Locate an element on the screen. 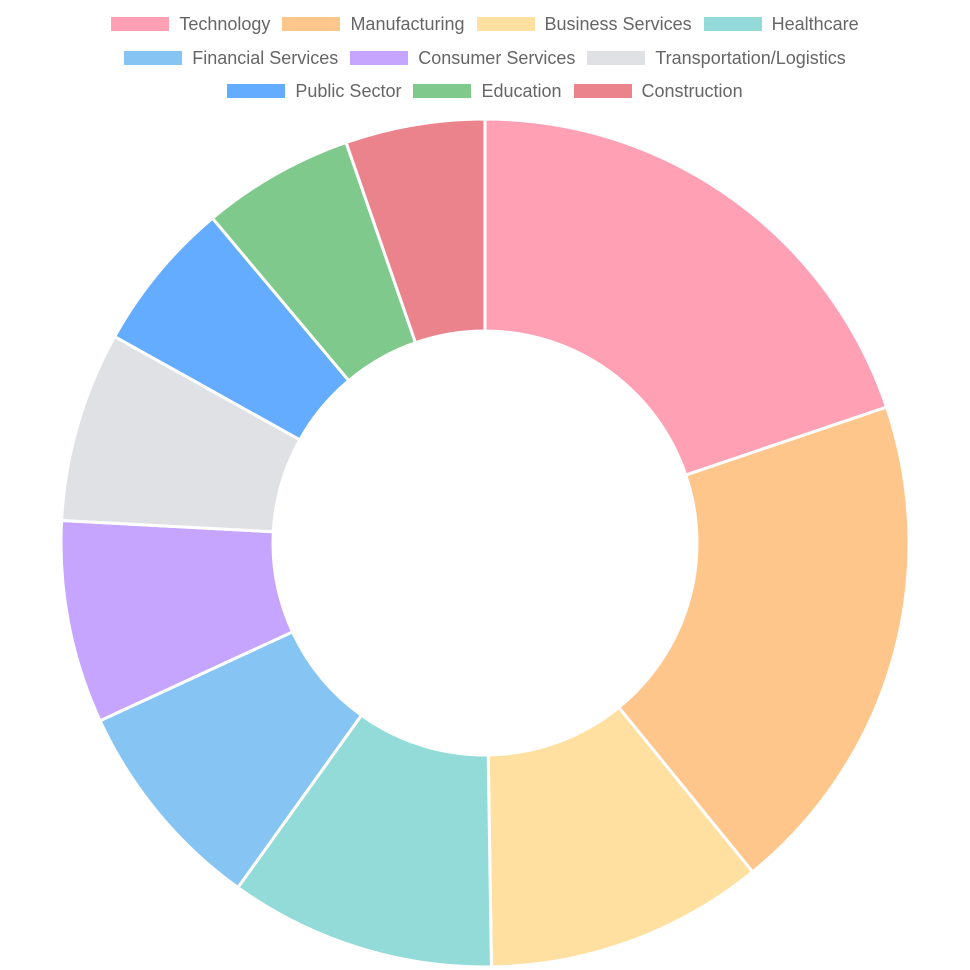 The height and width of the screenshot is (970, 970). legend-label: Healthcare is located at coordinates (815, 24).